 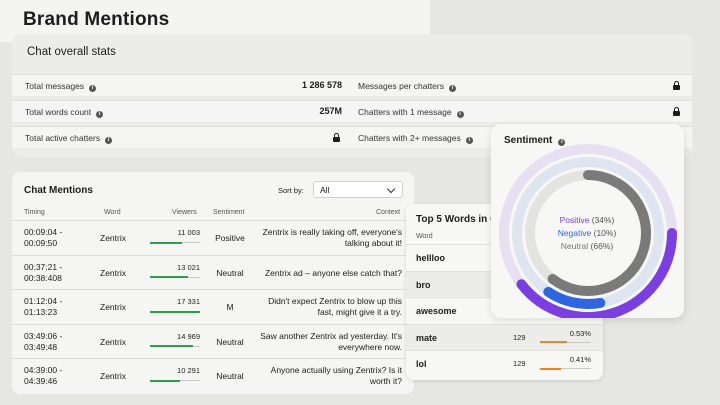 What do you see at coordinates (96, 19) in the screenshot?
I see `page-title: Brand Mentions` at bounding box center [96, 19].